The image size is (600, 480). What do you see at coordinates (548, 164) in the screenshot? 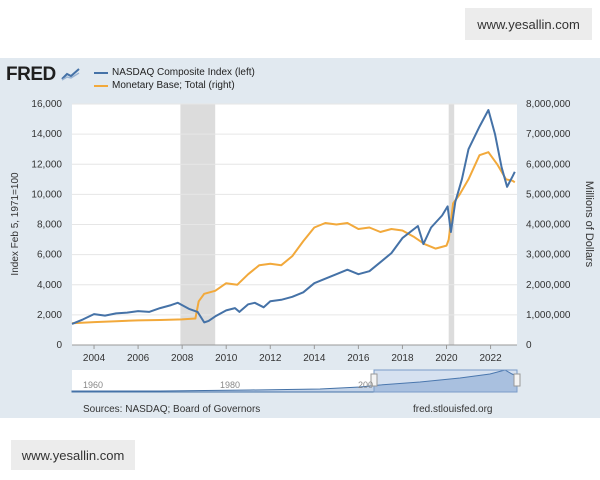
I see `y-tick-label-right: 6,000,000` at bounding box center [548, 164].